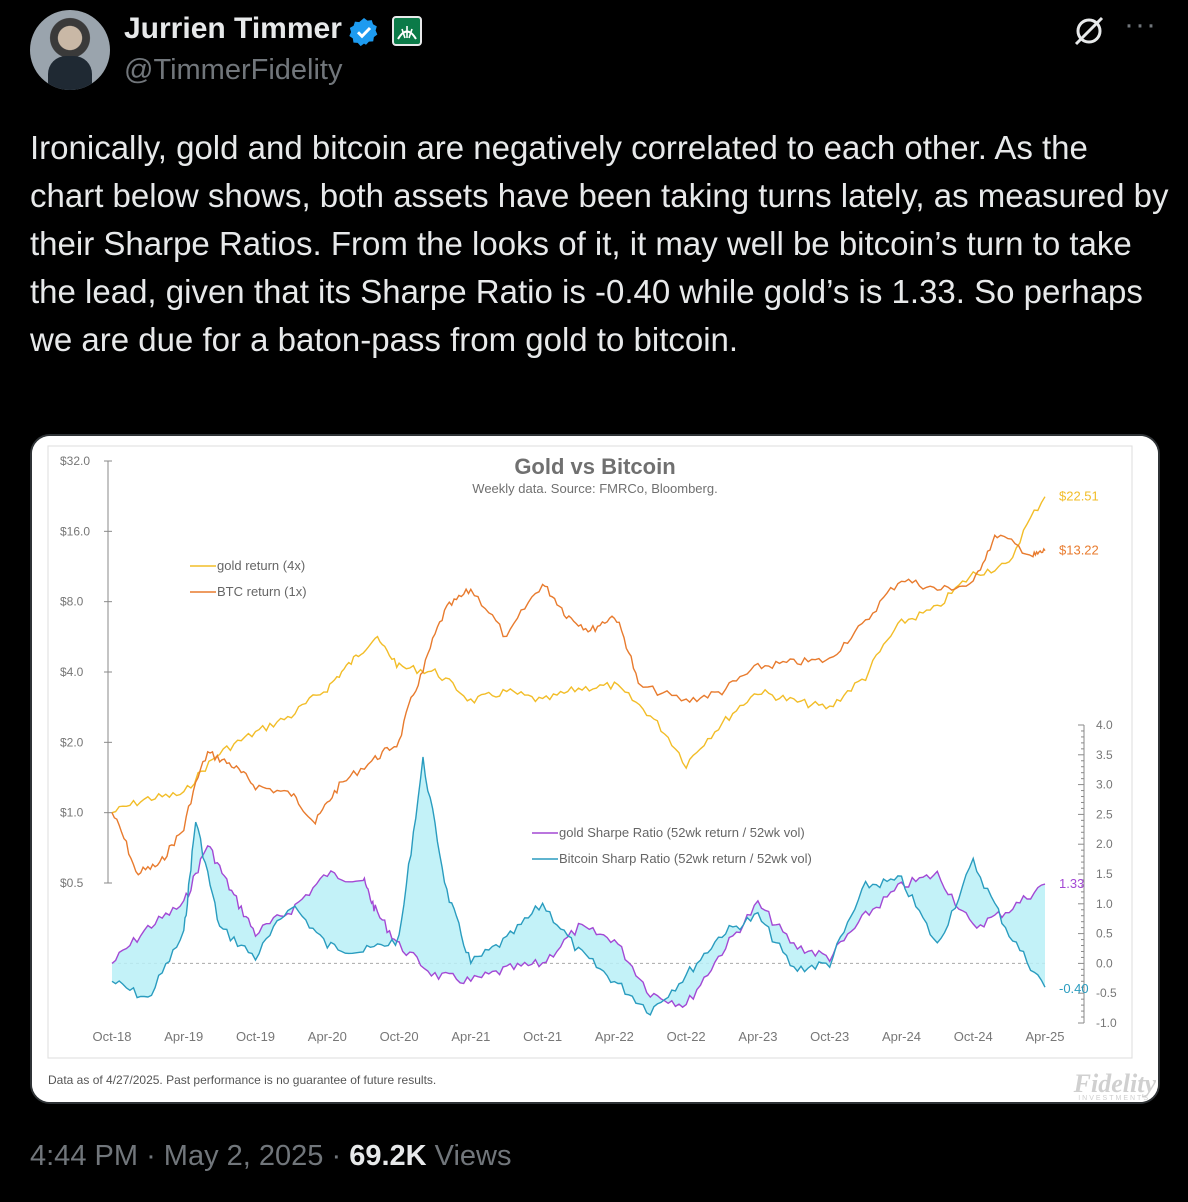 The height and width of the screenshot is (1202, 1188). What do you see at coordinates (327, 1036) in the screenshot?
I see `x-axis-tick-label: Apr-20` at bounding box center [327, 1036].